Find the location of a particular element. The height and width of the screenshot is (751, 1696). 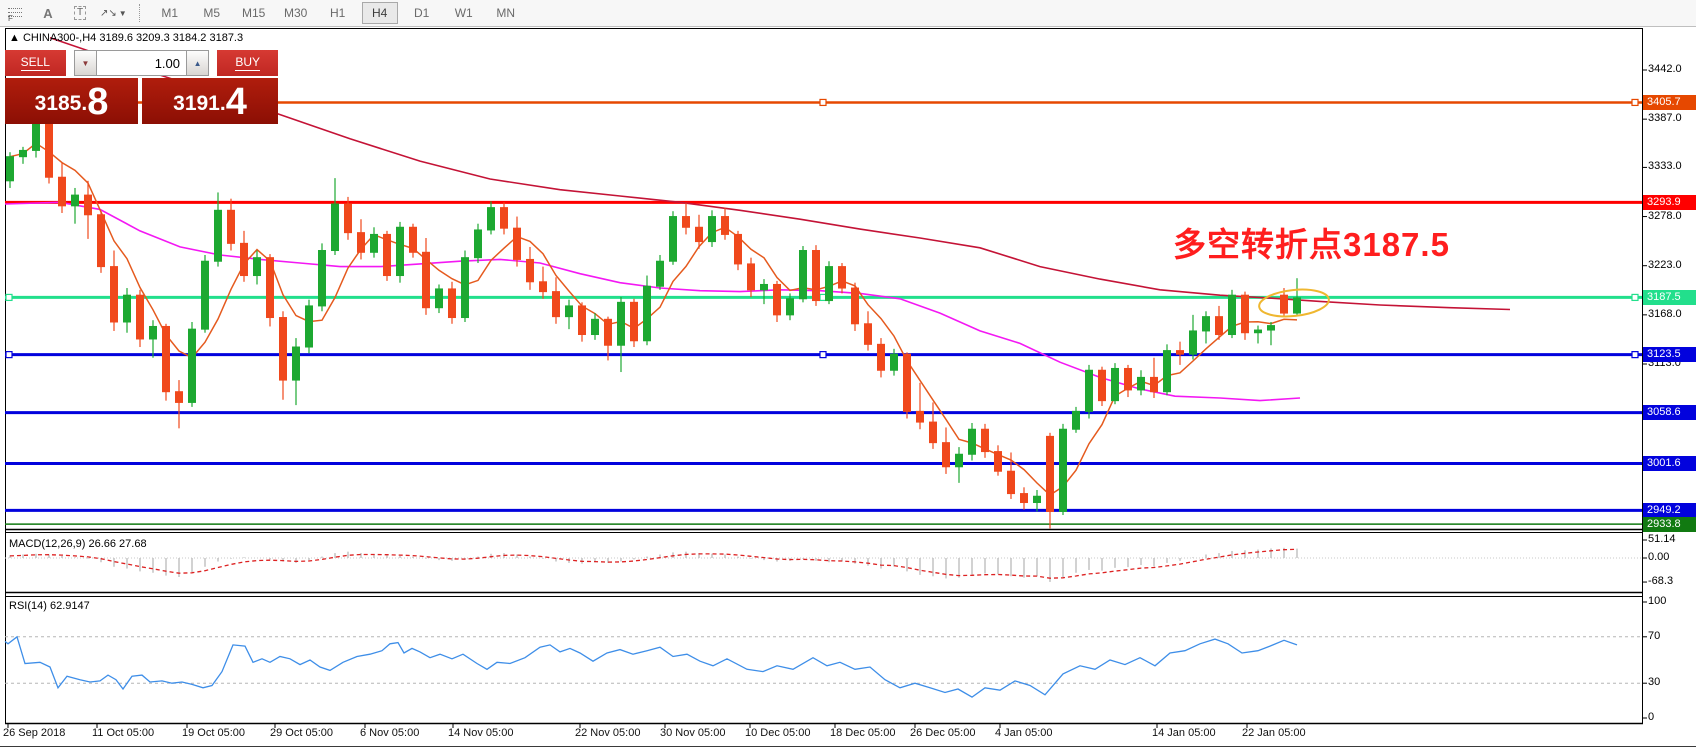

date-axis-label: 10 Dec 05:00 is located at coordinates (778, 733).